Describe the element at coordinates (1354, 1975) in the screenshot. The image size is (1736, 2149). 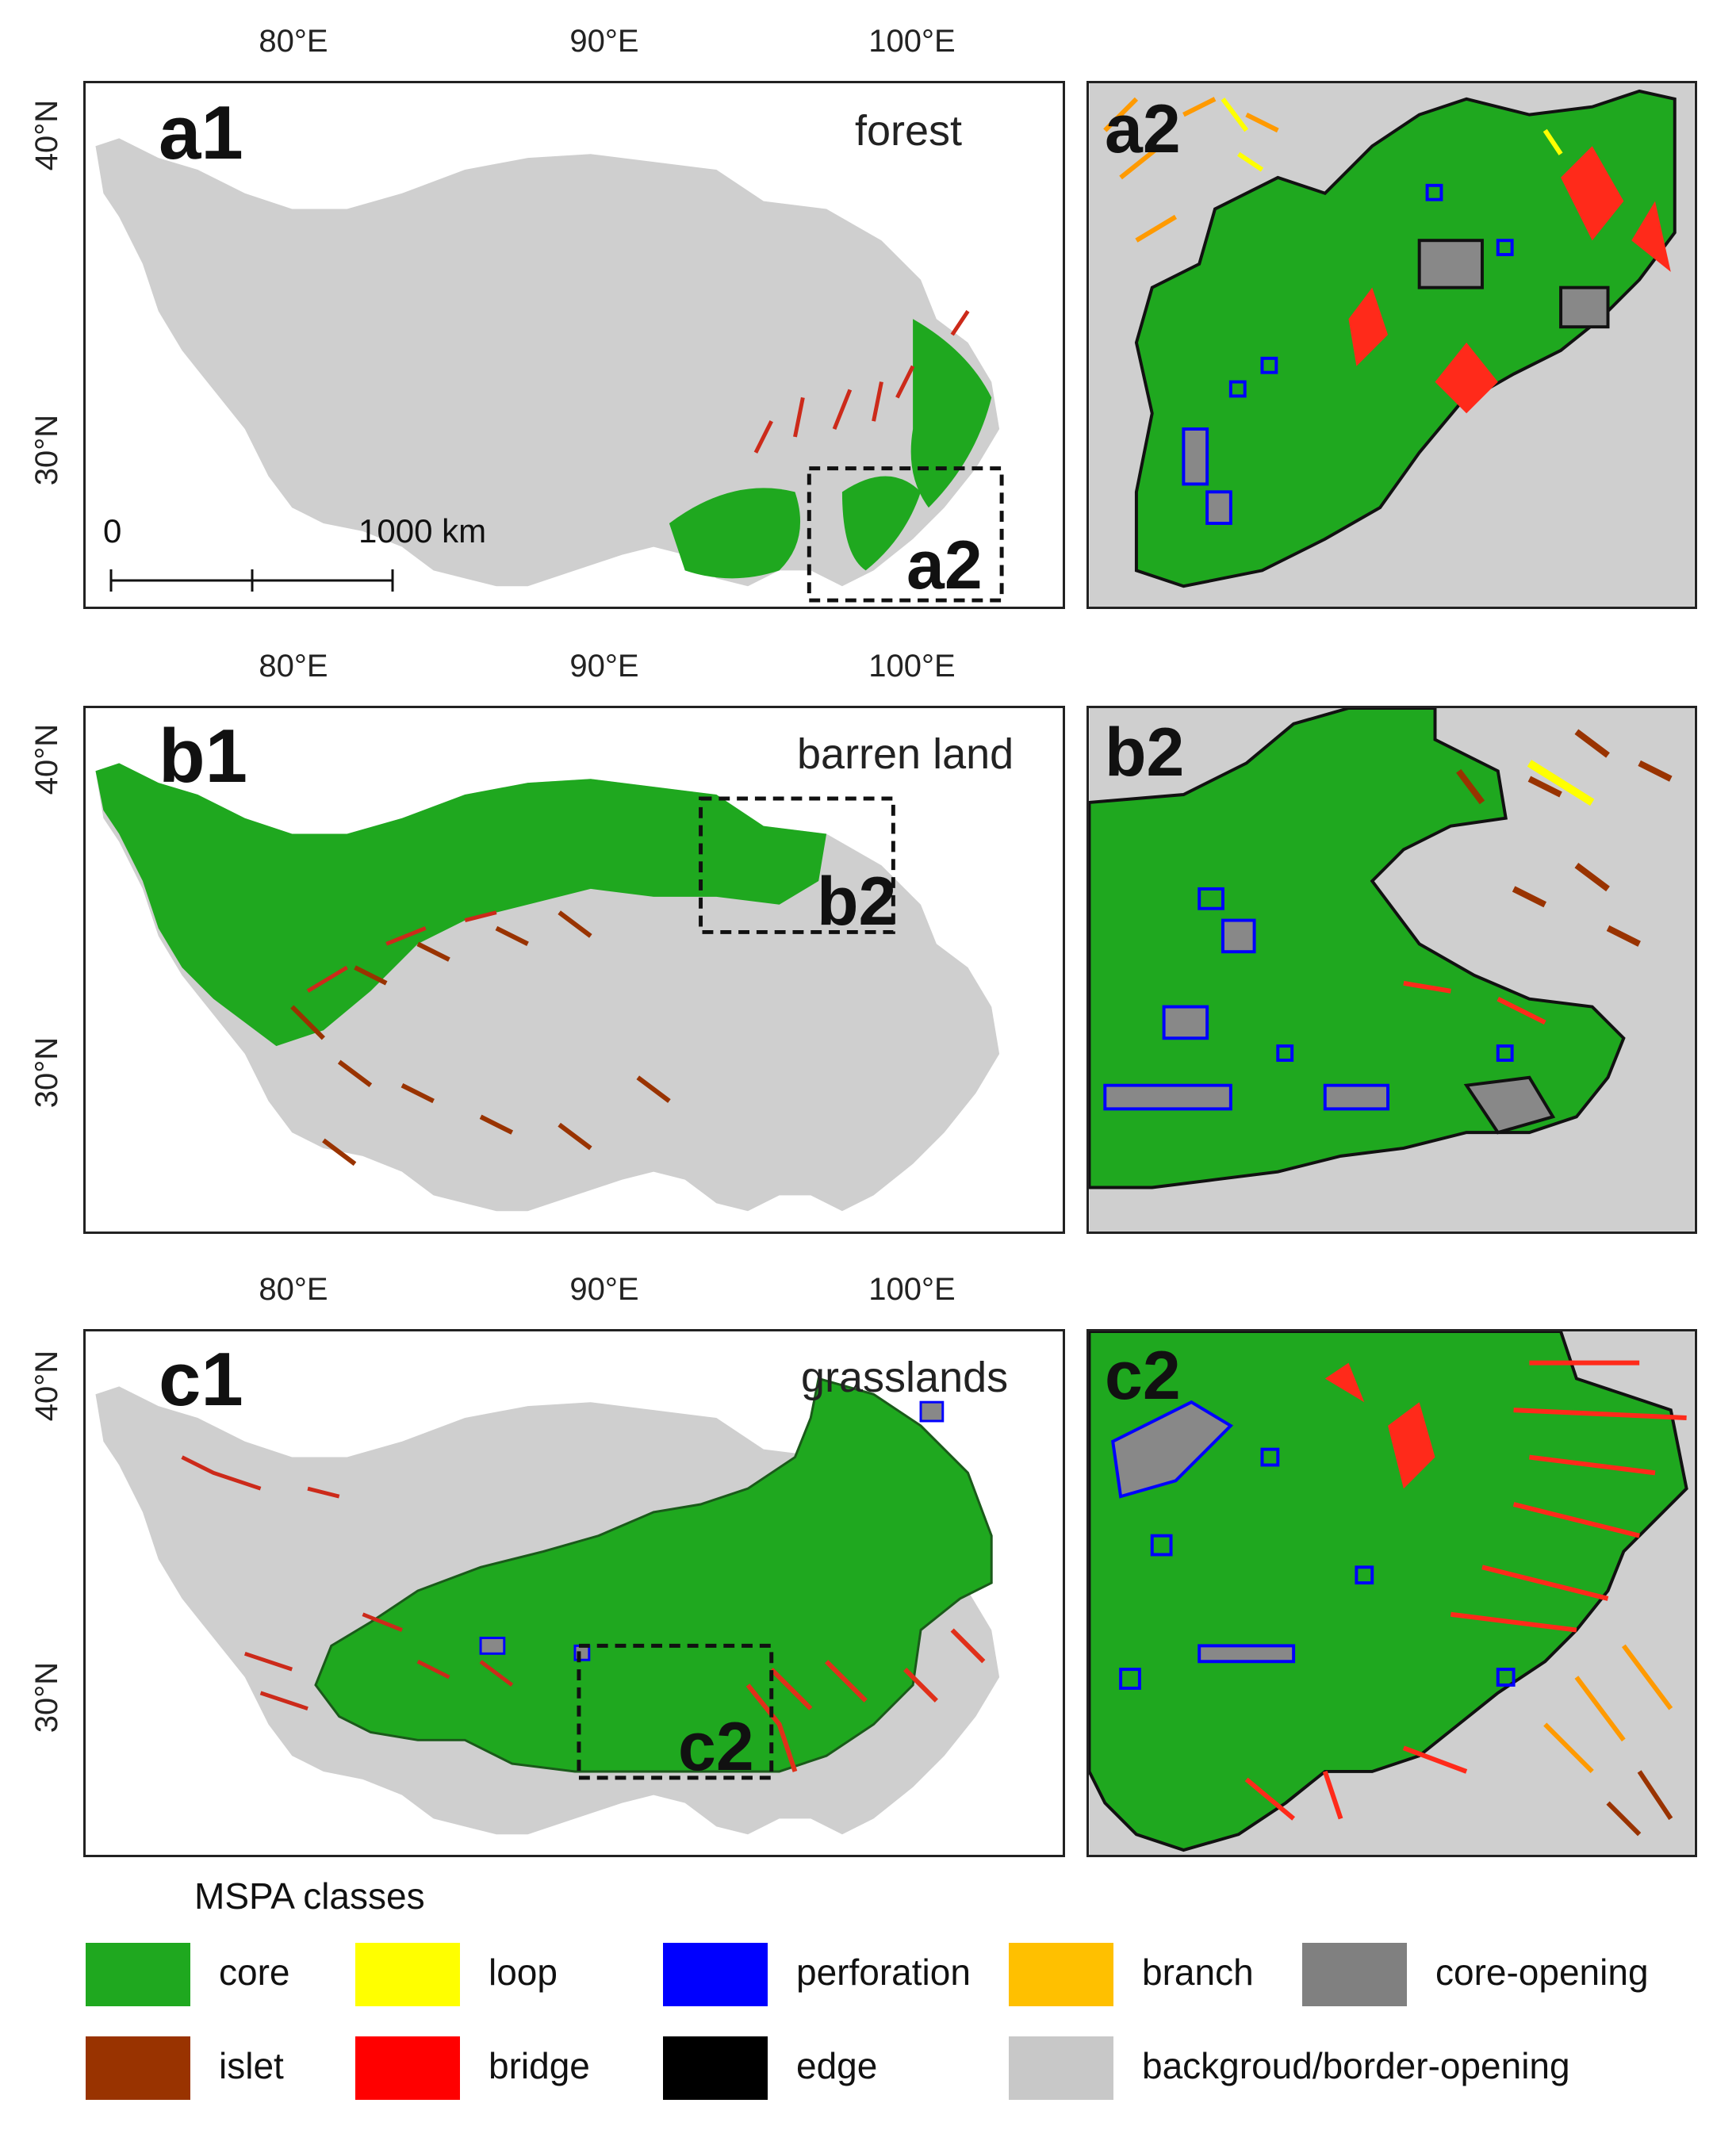
I see `legend-swatch-core-opening` at that location.